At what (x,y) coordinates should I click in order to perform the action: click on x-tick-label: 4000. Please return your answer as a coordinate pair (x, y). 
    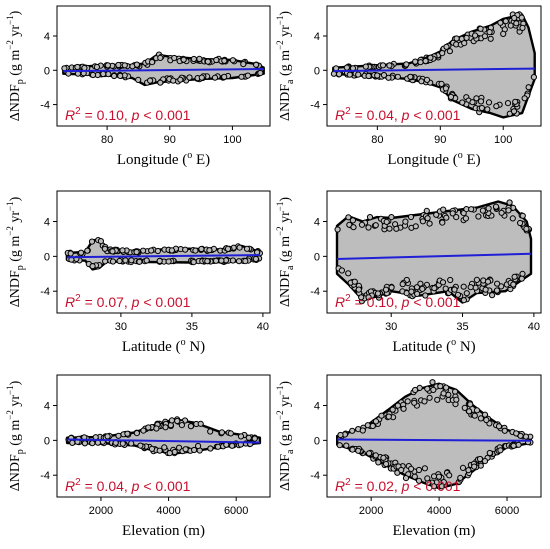
    Looking at the image, I should click on (439, 511).